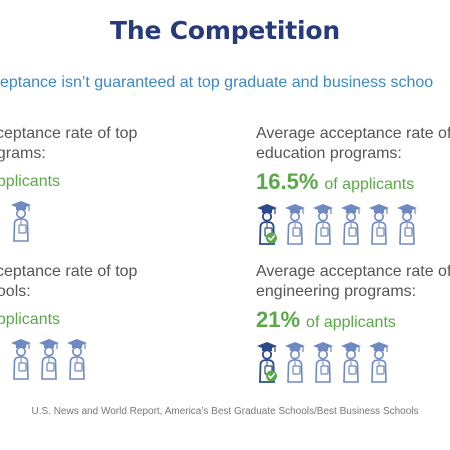  Describe the element at coordinates (15, 291) in the screenshot. I see `panel-label-line2: hools:` at that location.